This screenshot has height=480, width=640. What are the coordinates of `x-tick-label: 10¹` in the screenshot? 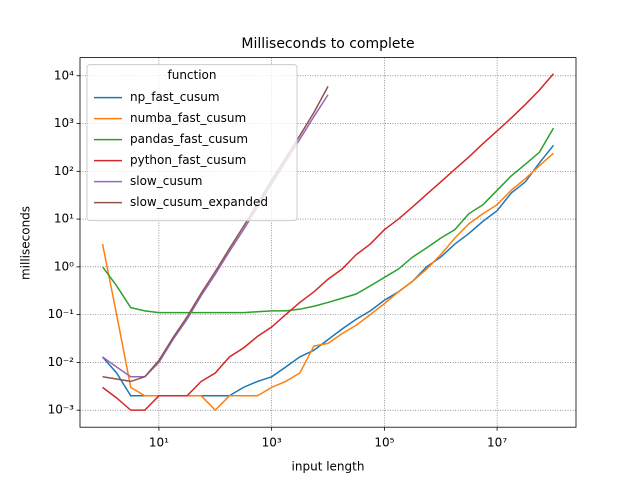 It's located at (159, 443).